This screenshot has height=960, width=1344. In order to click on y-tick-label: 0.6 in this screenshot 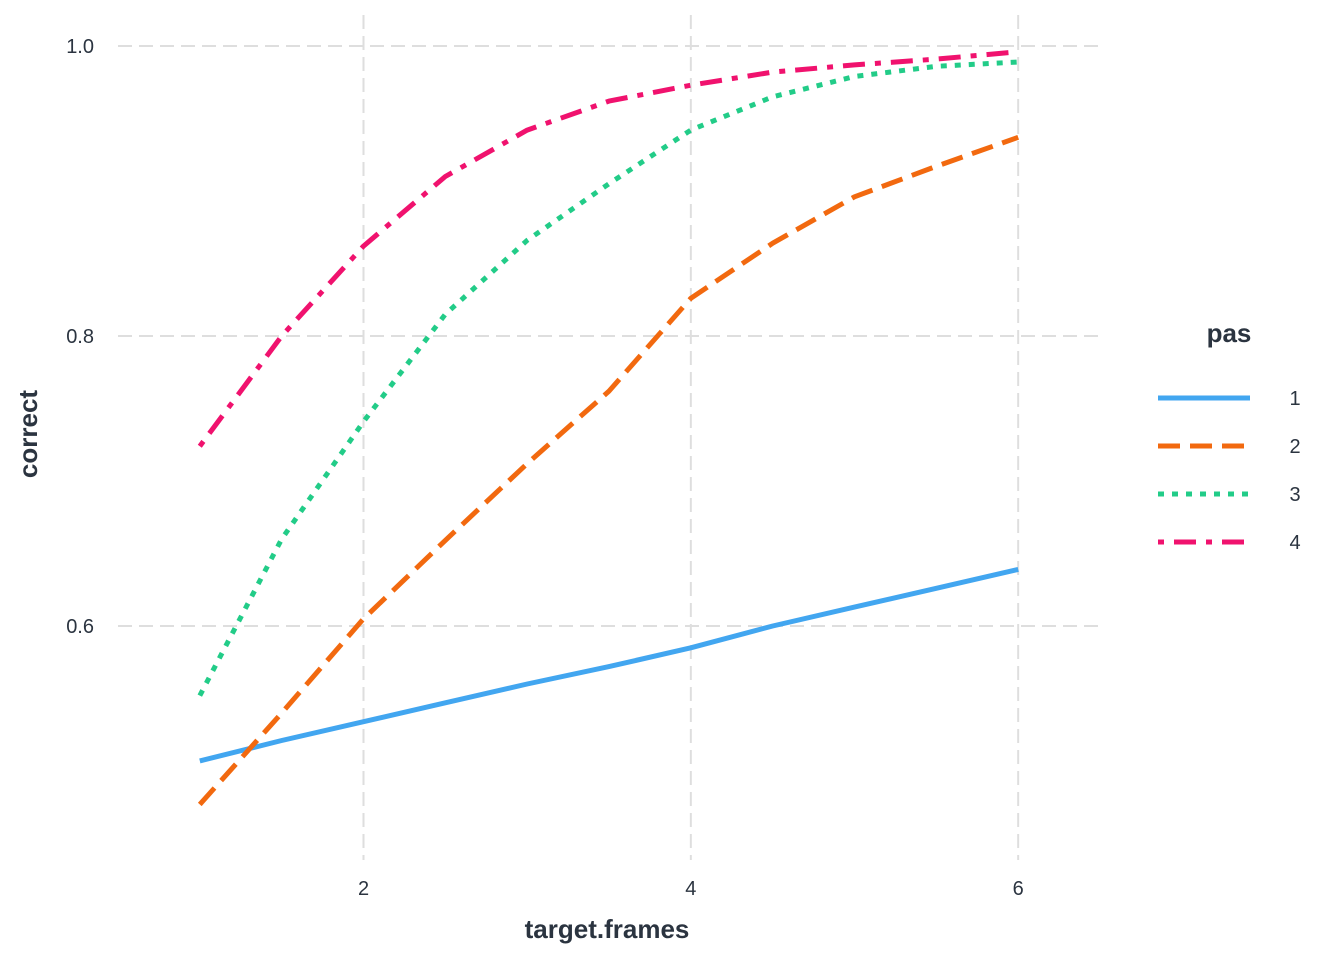, I will do `click(80, 627)`.